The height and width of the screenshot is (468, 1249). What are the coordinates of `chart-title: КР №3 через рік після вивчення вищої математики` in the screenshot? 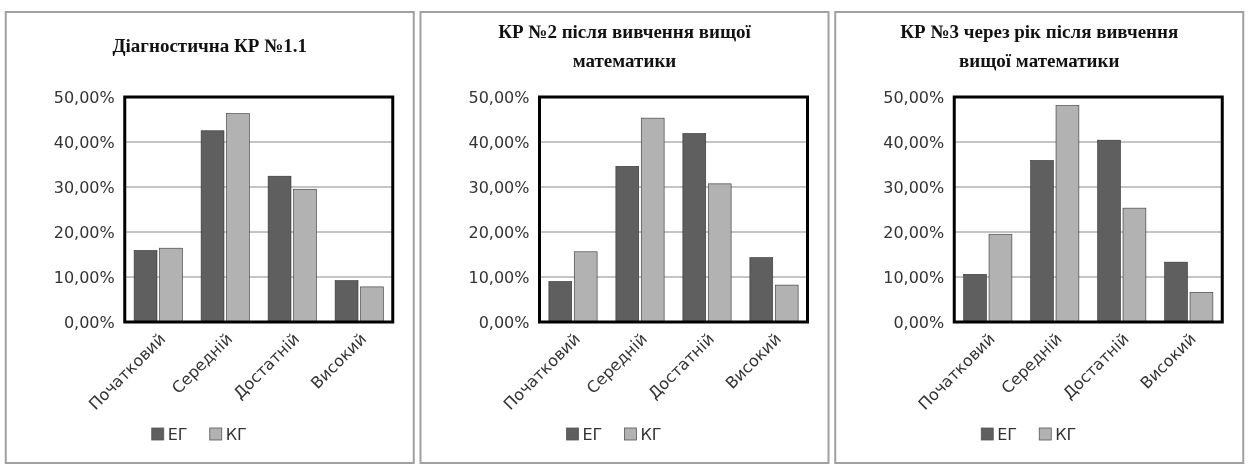 It's located at (1039, 46).